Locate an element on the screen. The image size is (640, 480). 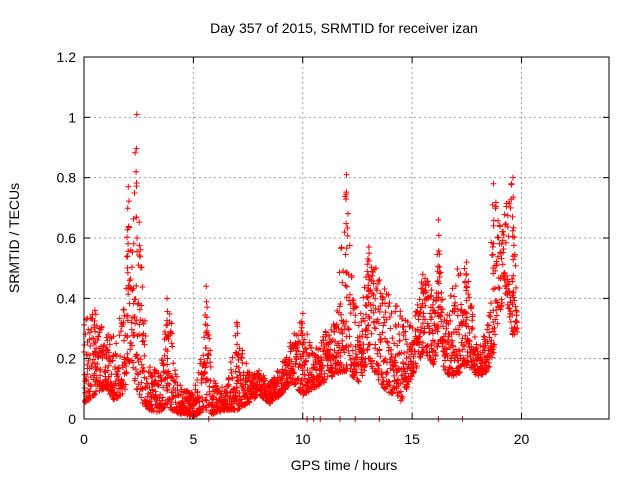
y-tick-label: 0.2 is located at coordinates (67, 359).